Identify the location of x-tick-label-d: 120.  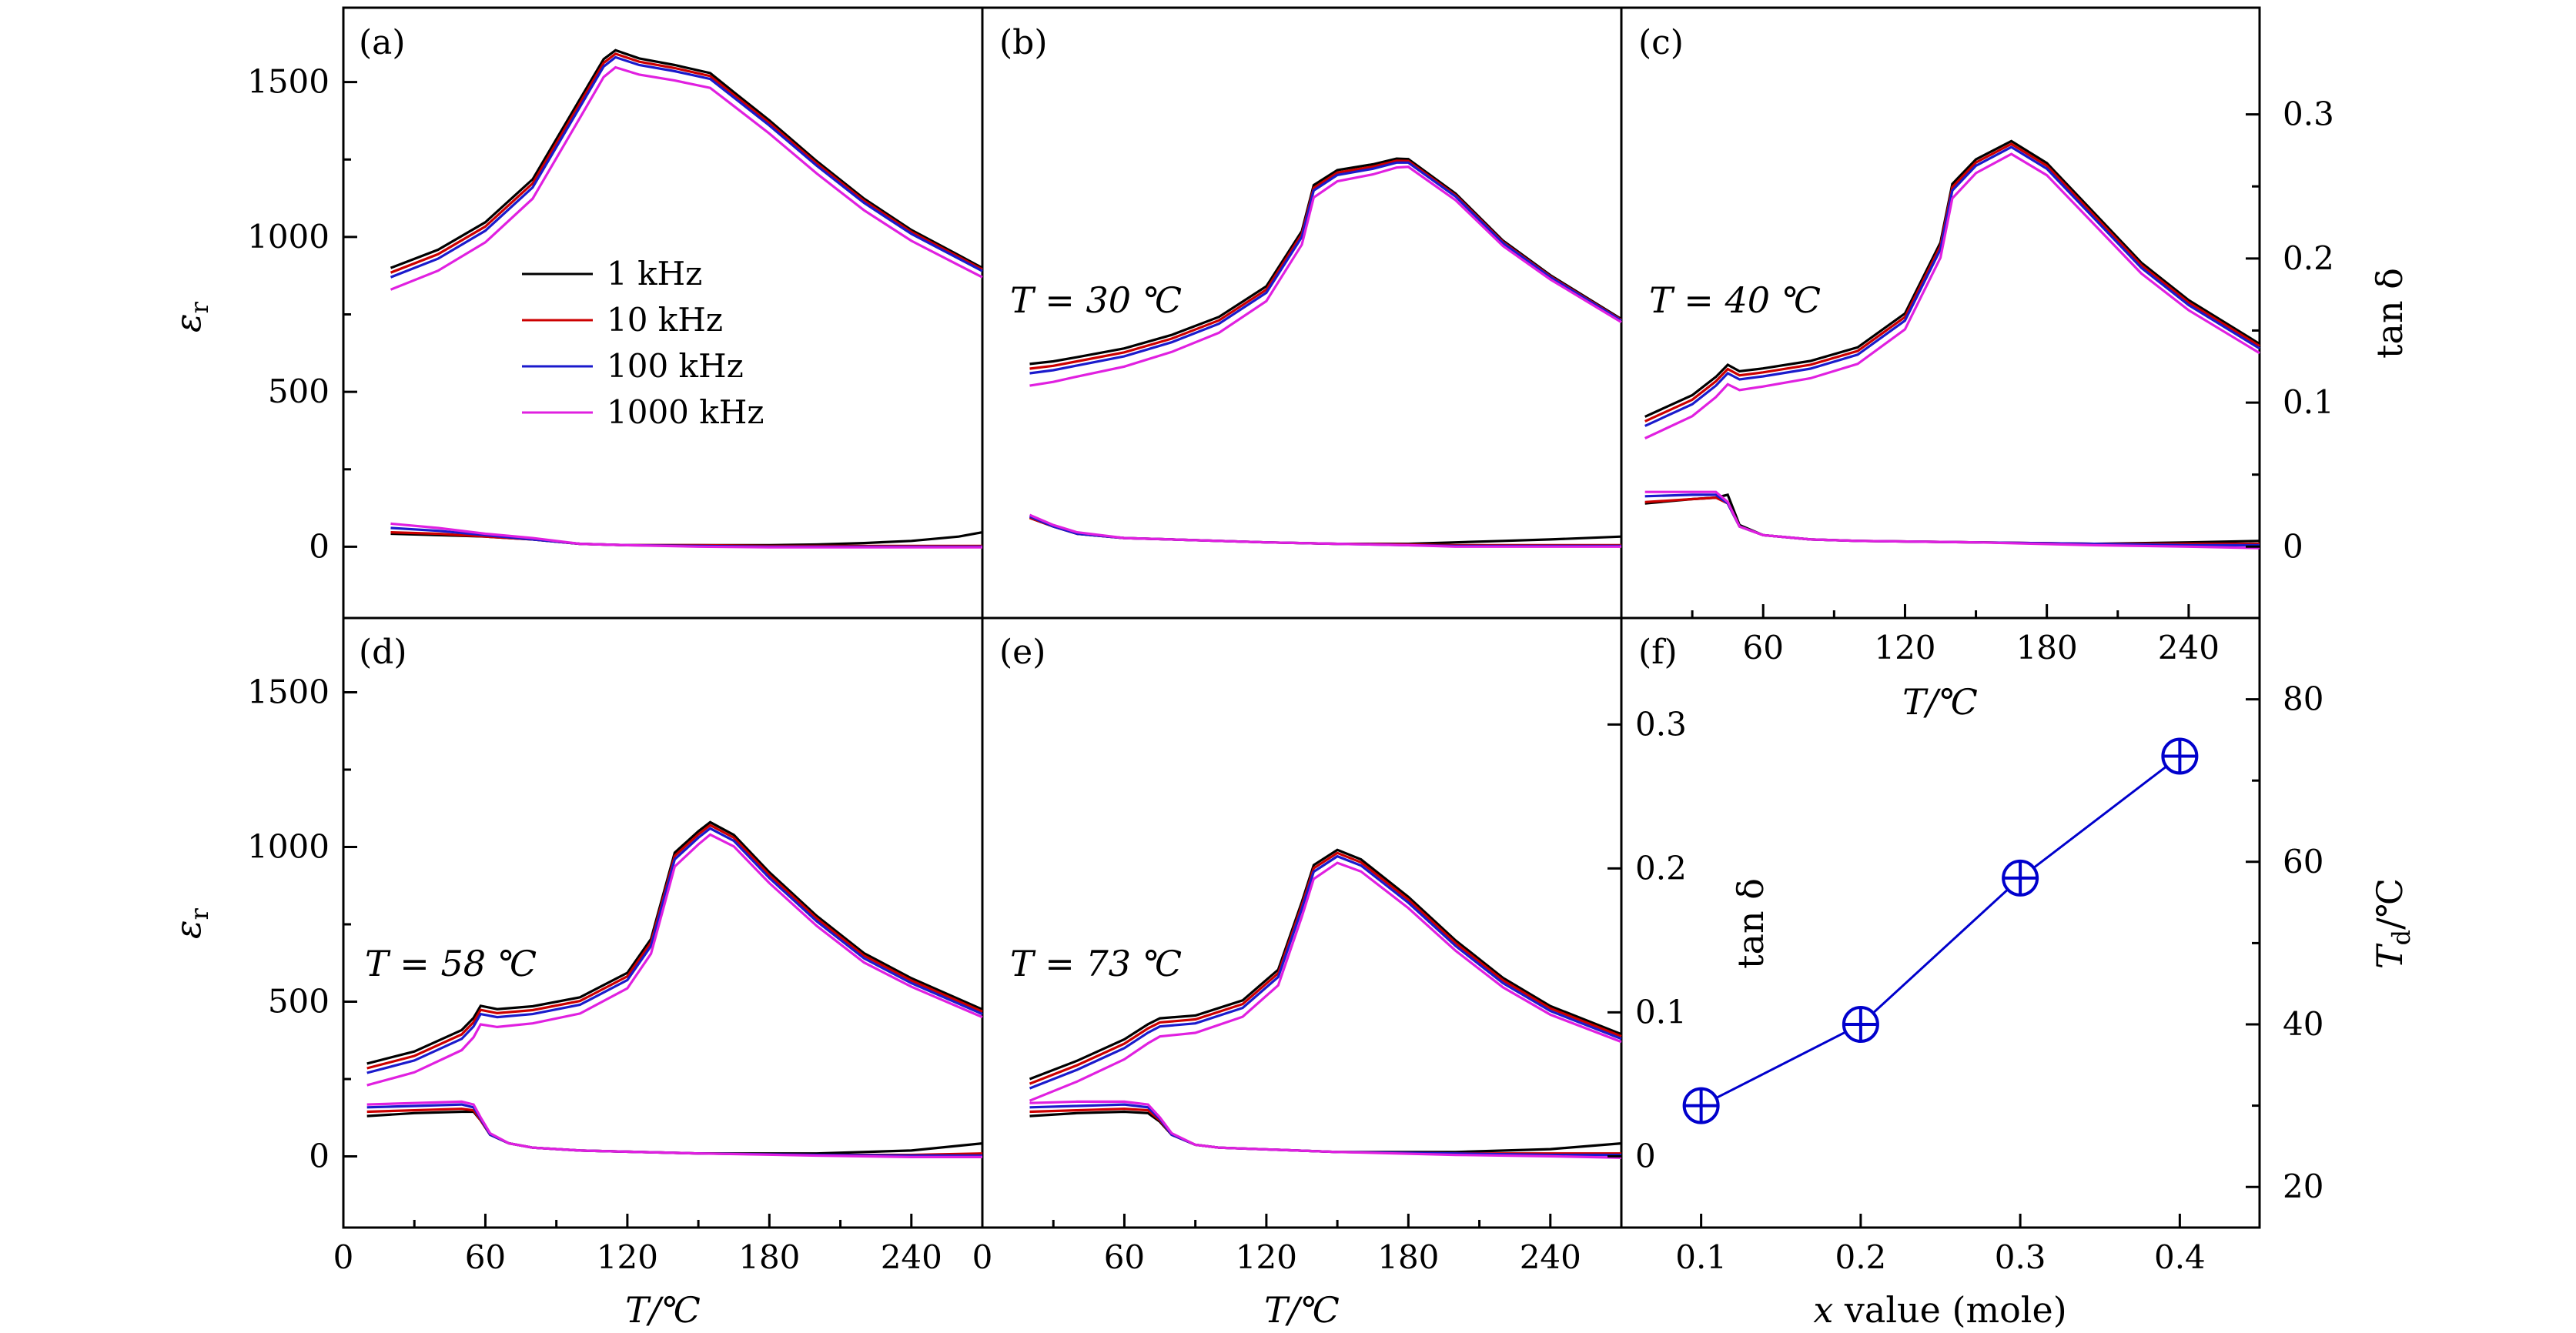
(627, 1257).